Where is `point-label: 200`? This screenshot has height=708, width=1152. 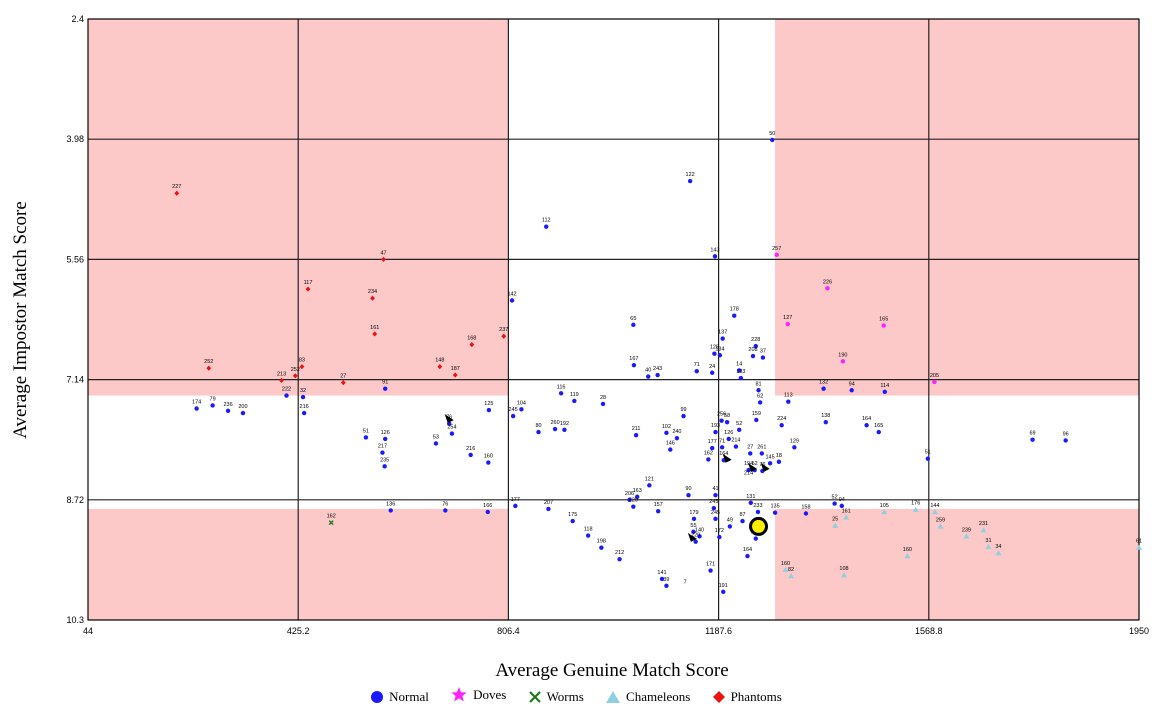
point-label: 200 is located at coordinates (242, 407).